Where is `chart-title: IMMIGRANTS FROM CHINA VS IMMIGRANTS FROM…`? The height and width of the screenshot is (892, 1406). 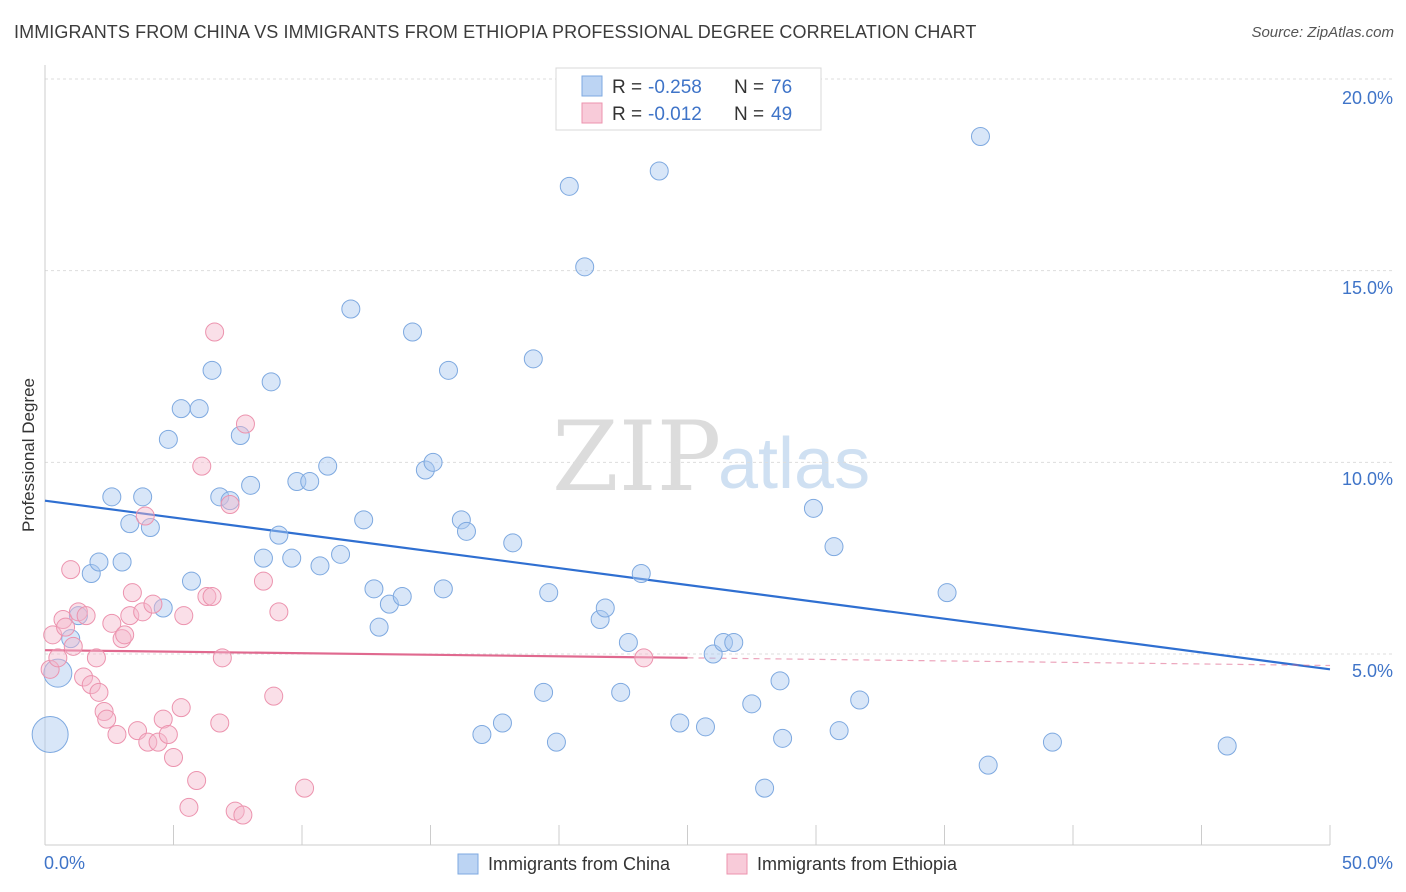 chart-title: IMMIGRANTS FROM CHINA VS IMMIGRANTS FROM… is located at coordinates (495, 32).